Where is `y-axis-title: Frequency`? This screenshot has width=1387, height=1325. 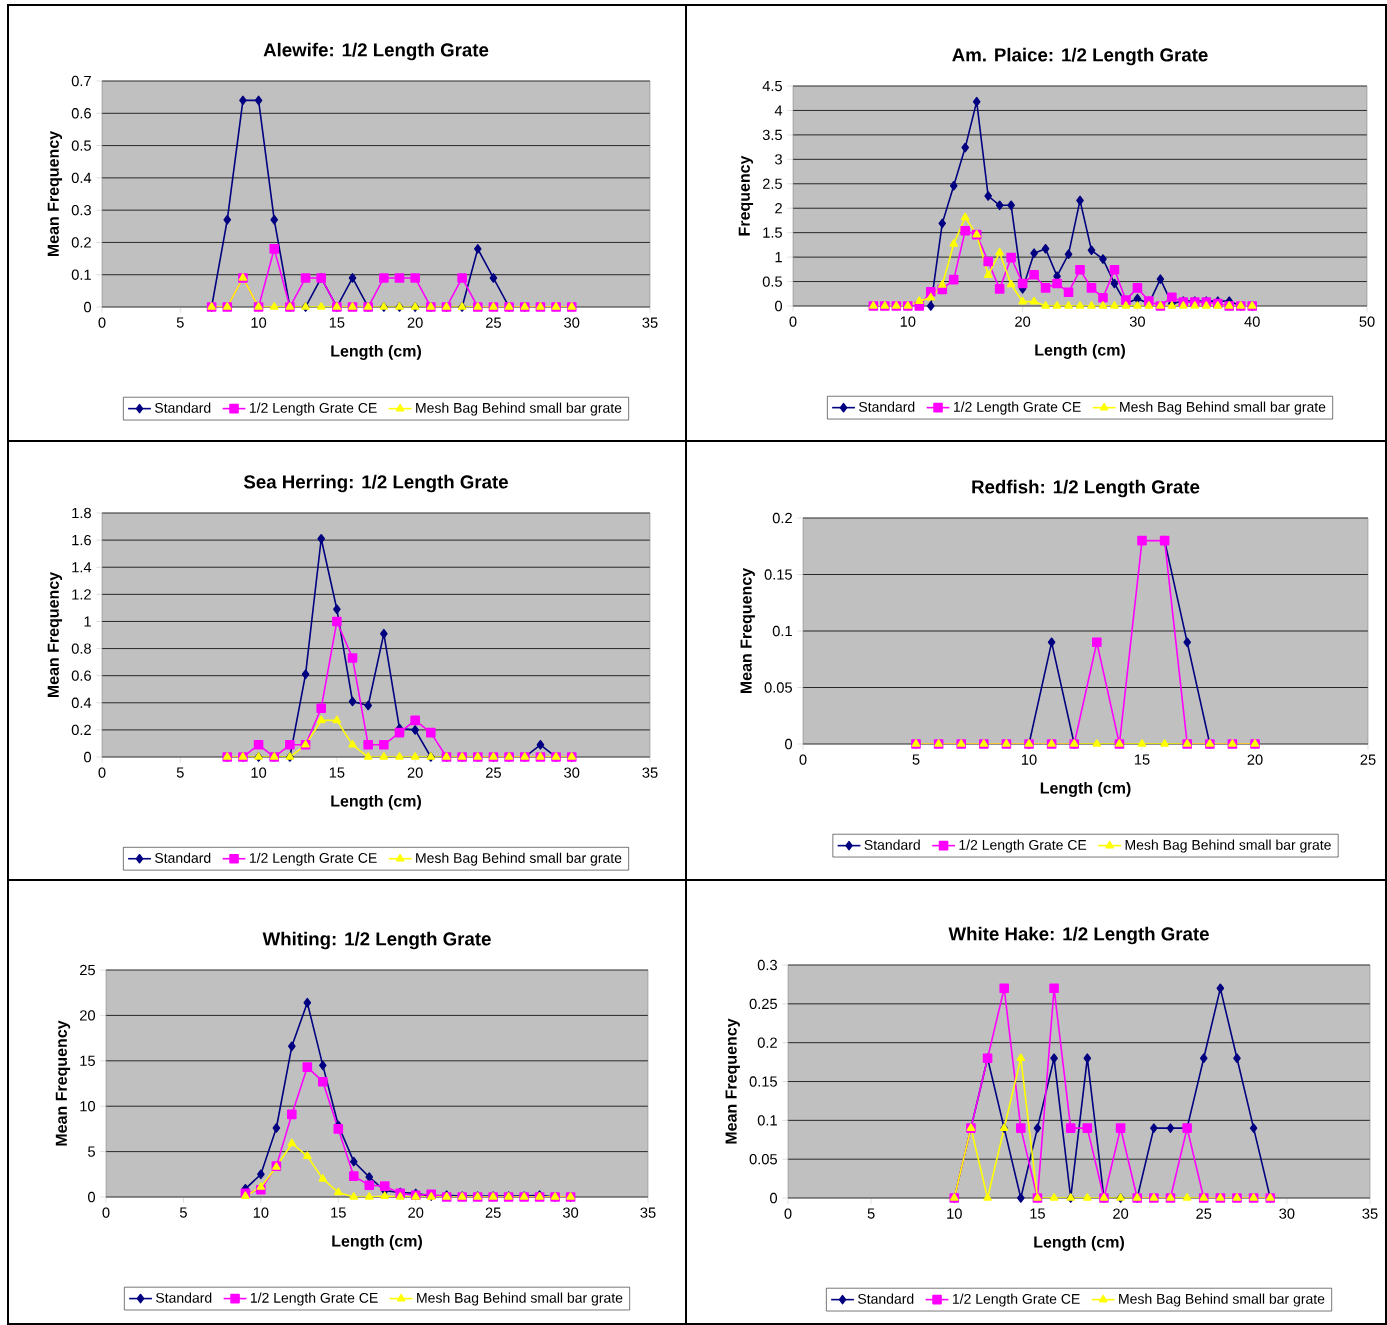
y-axis-title: Frequency is located at coordinates (746, 195).